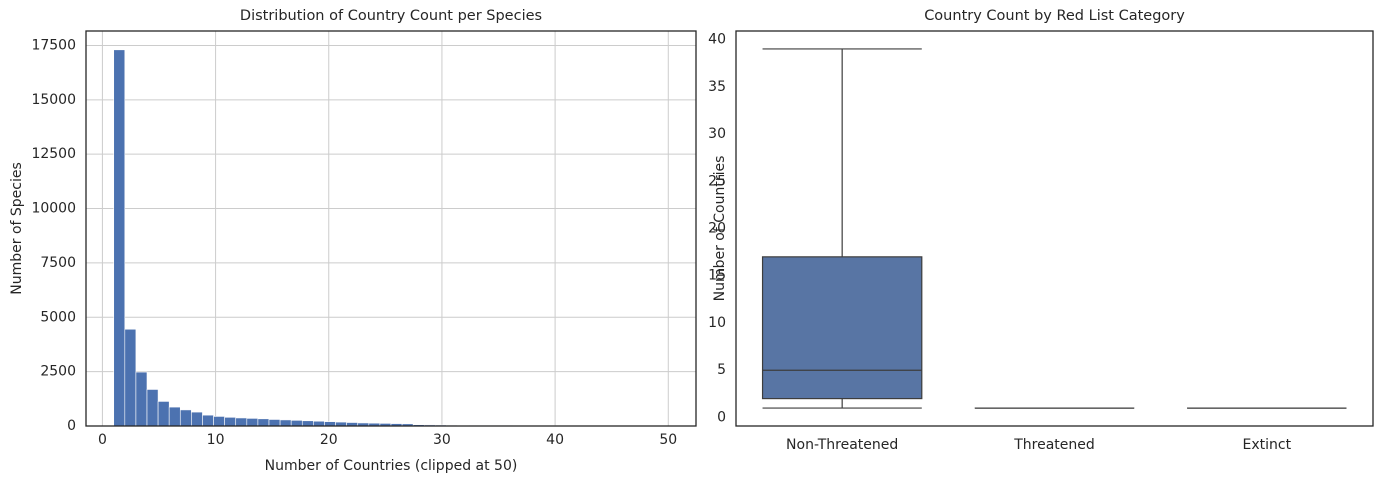 The height and width of the screenshot is (484, 1384). I want to click on y-tick-label: 10000, so click(53, 209).